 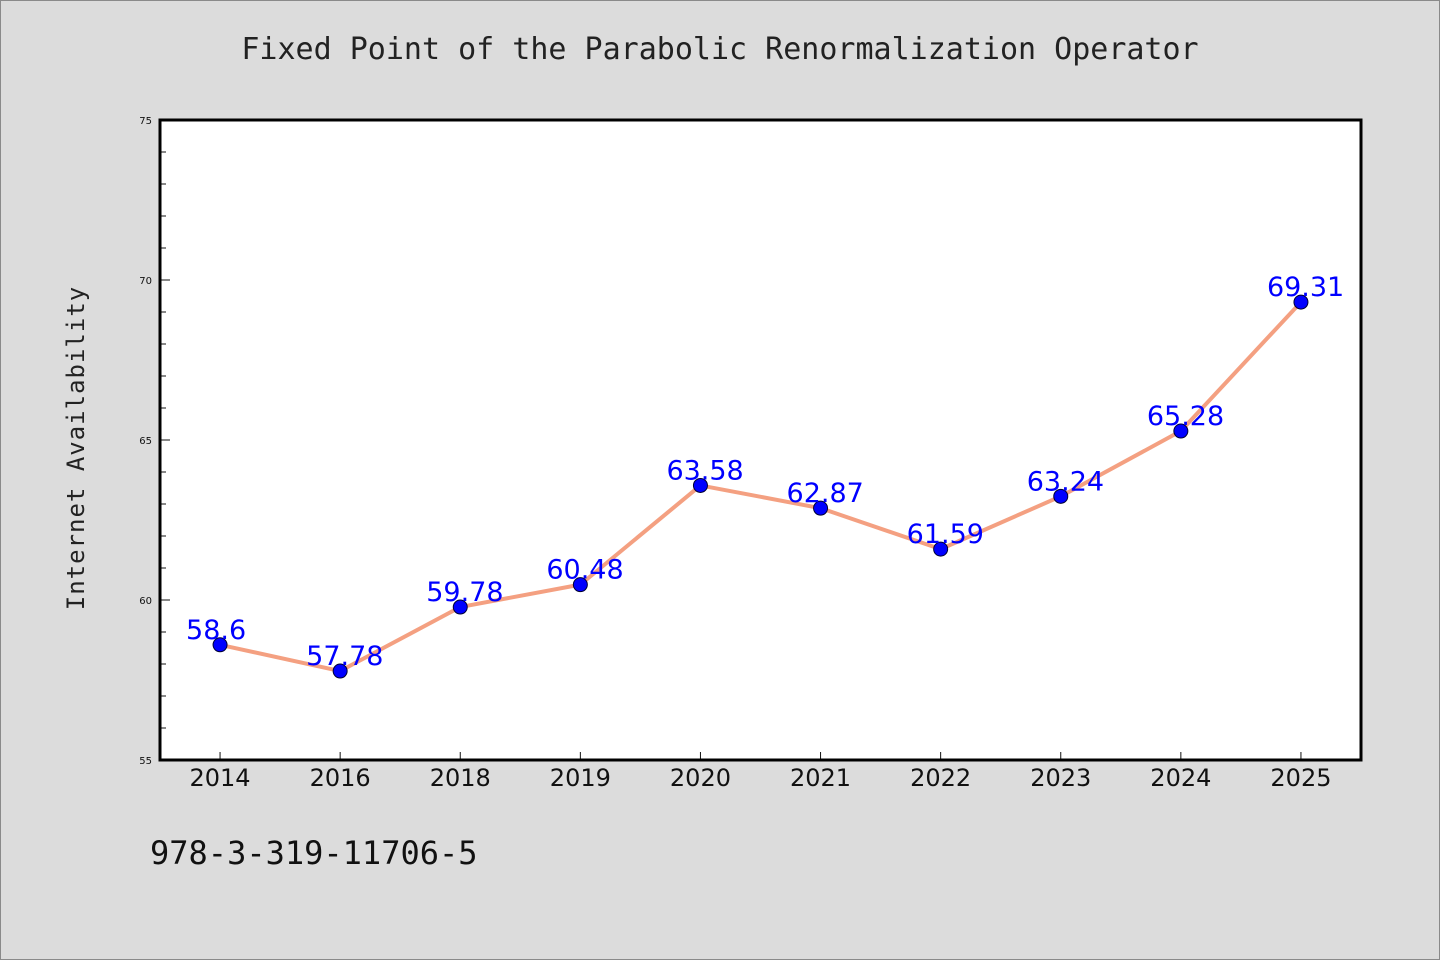 I want to click on x-tick-label: 2024, so click(x=1180, y=778).